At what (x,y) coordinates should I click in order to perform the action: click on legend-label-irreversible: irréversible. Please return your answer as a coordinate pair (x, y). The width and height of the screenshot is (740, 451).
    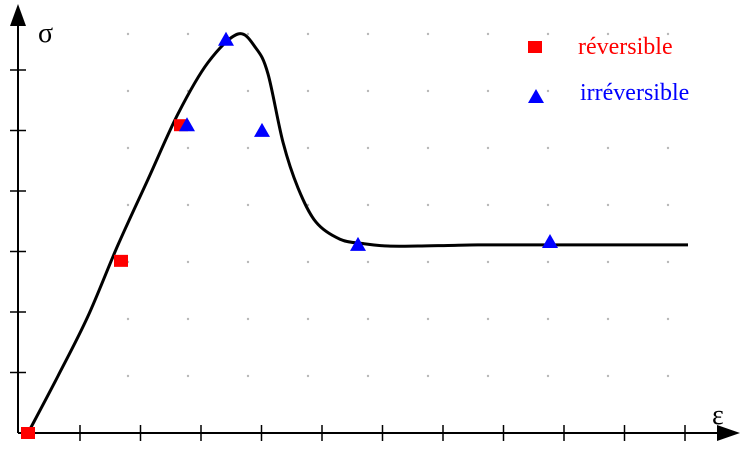
    Looking at the image, I should click on (634, 93).